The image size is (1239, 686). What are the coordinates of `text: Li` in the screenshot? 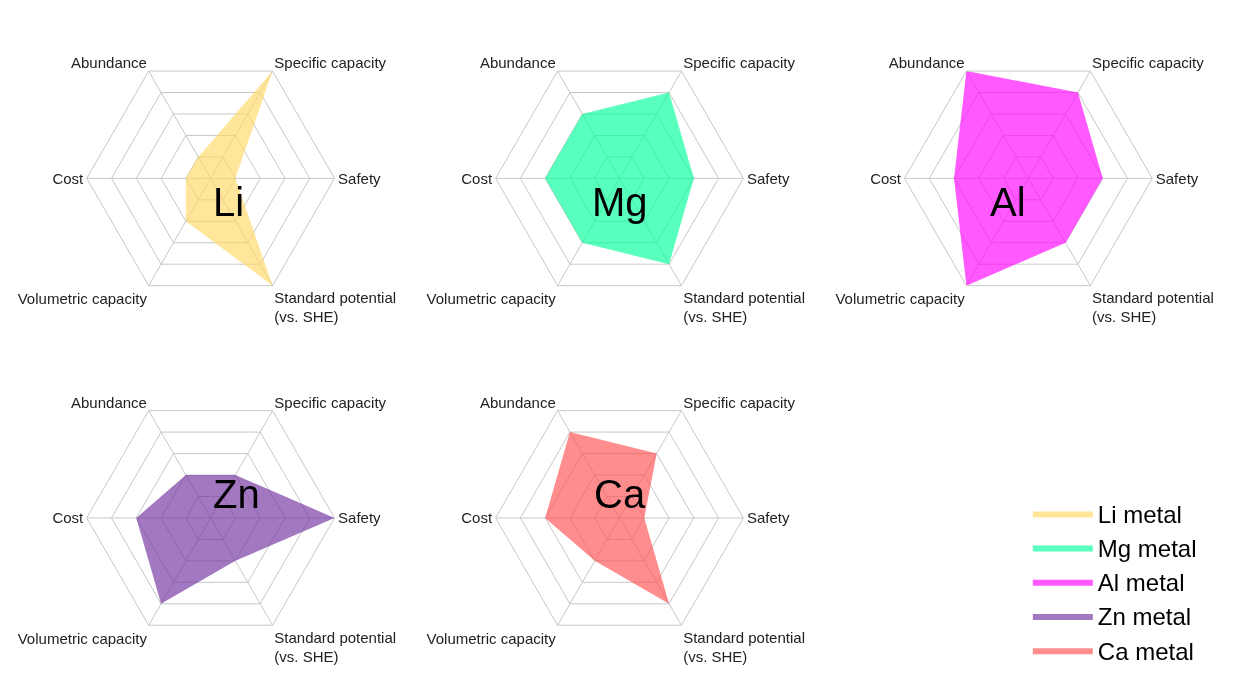 It's located at (229, 202).